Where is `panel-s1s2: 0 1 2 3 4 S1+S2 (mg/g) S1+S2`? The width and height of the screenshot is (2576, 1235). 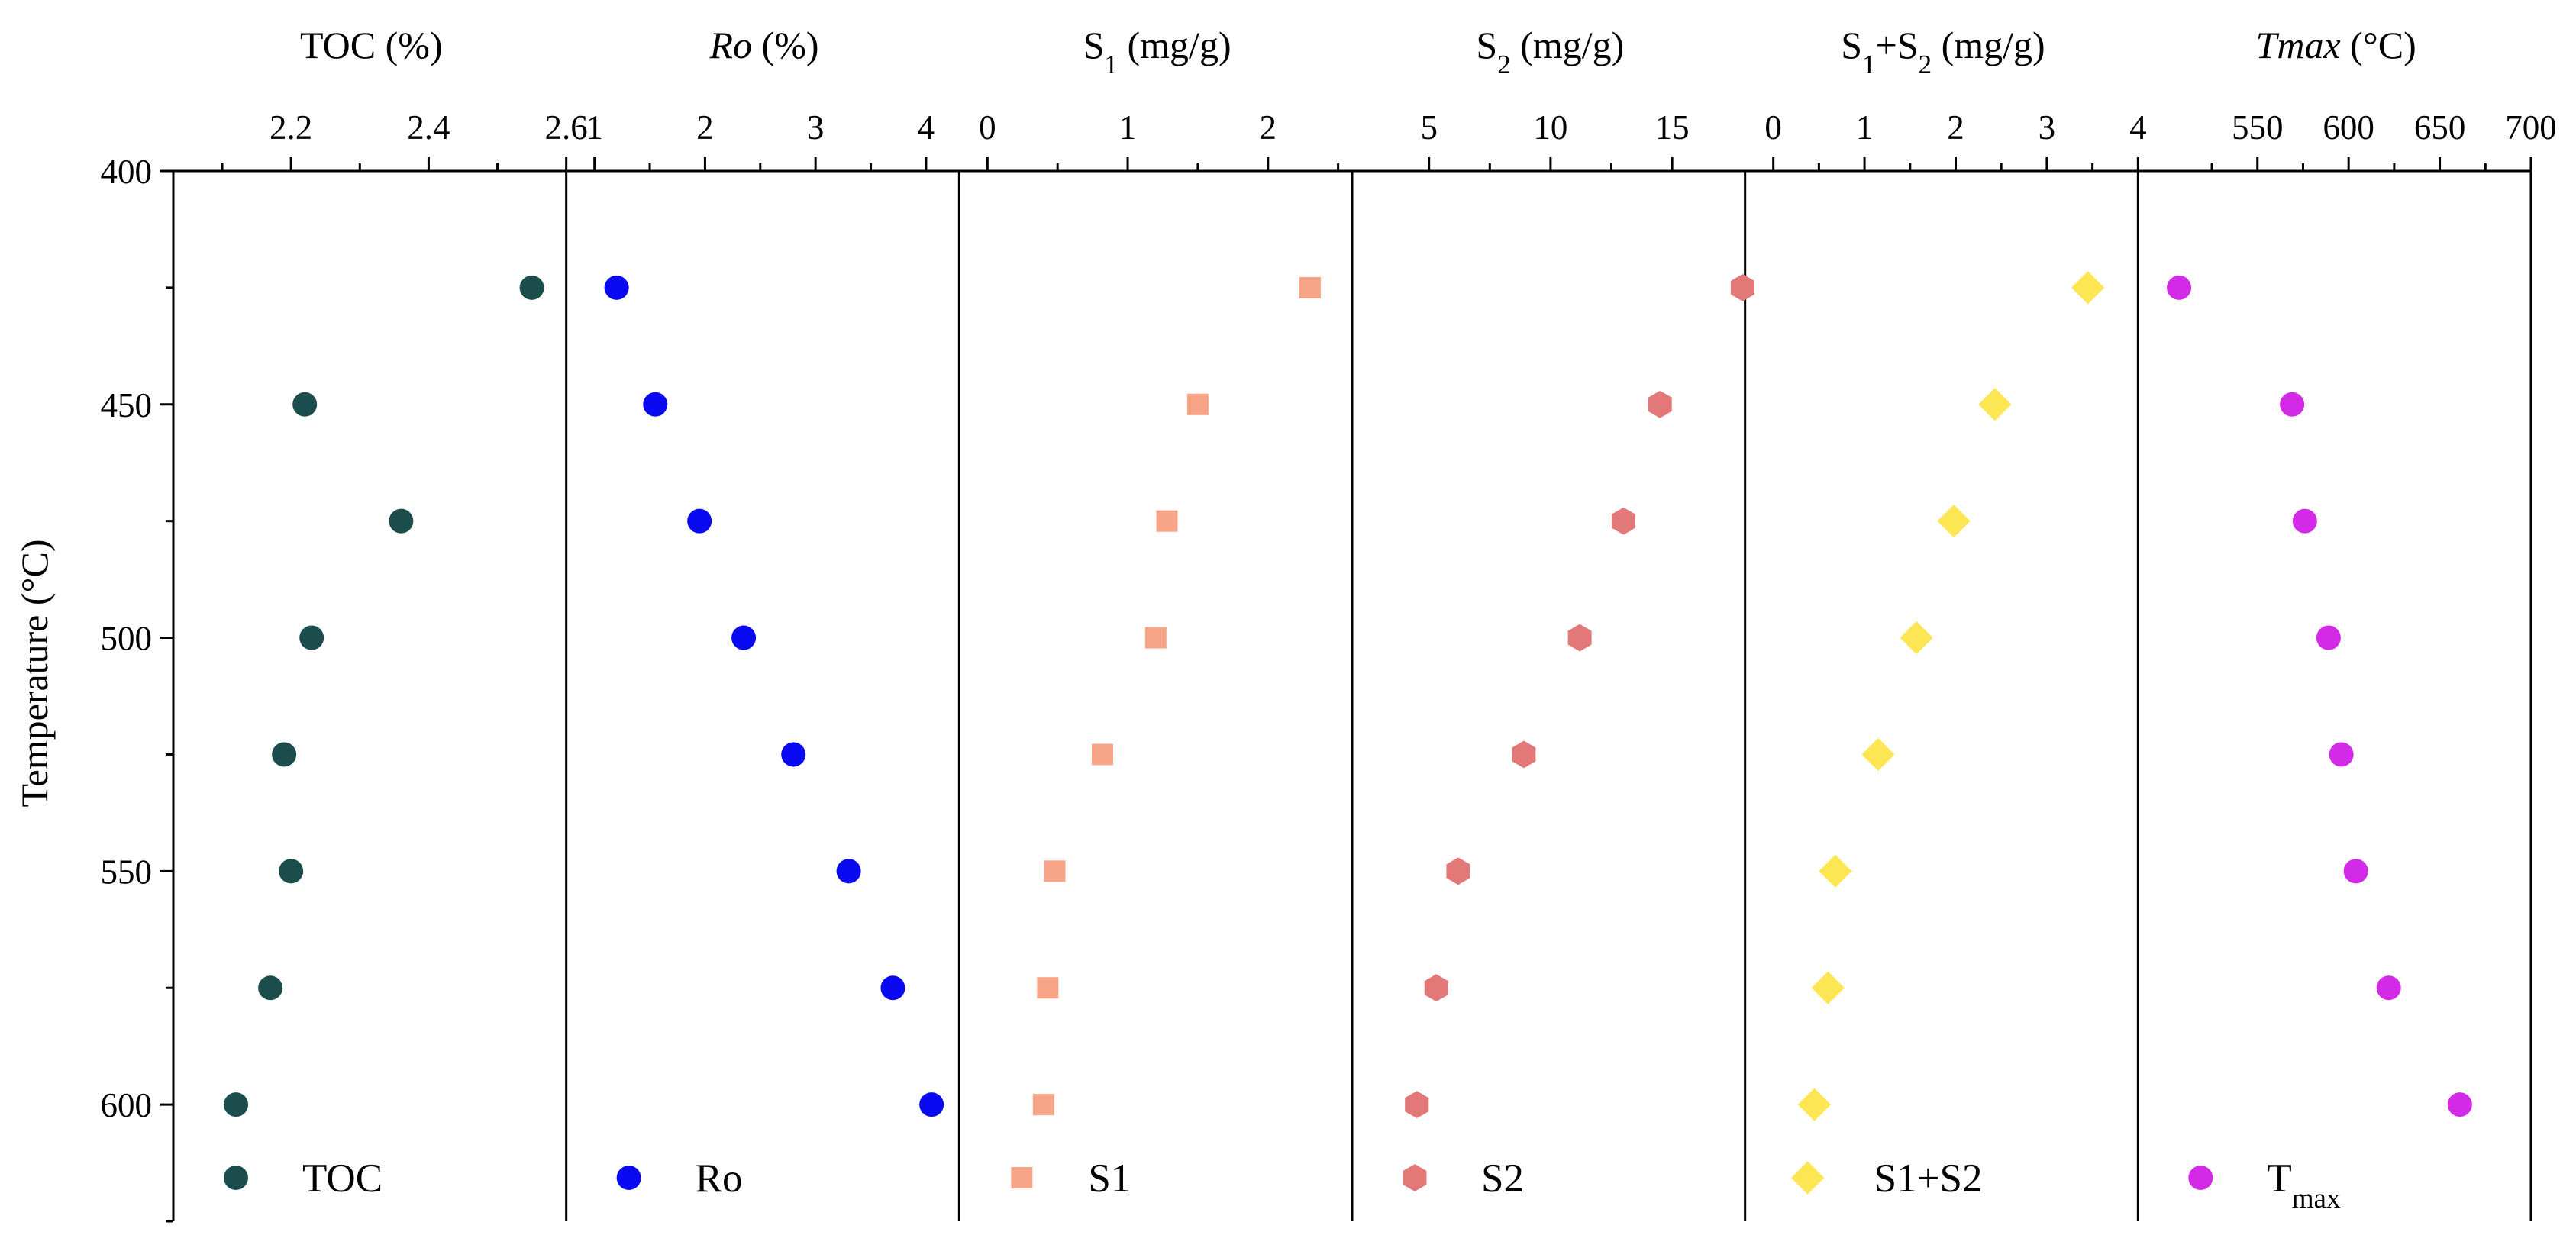 panel-s1s2: 0 1 2 3 4 S1+S2 (mg/g) S1+S2 is located at coordinates (1955, 622).